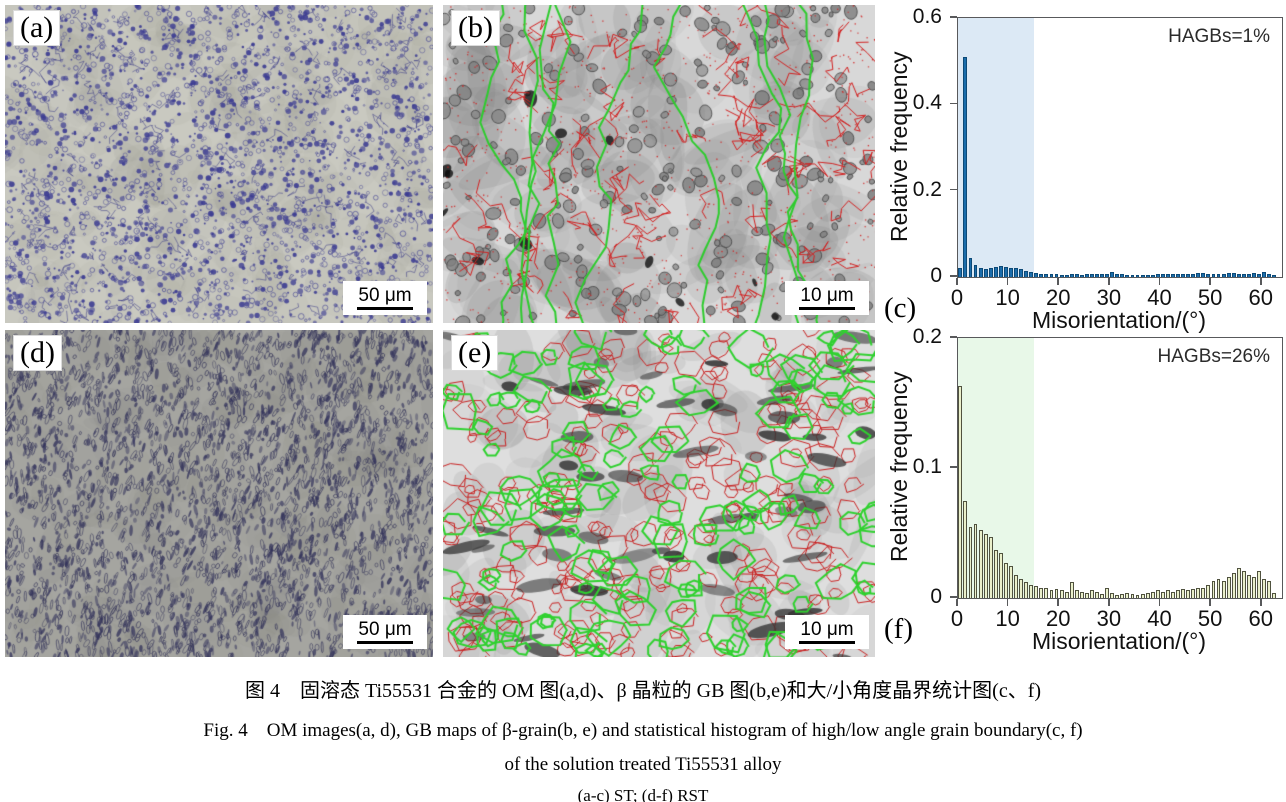  Describe the element at coordinates (927, 103) in the screenshot. I see `y-tick-label: 0.4` at that location.